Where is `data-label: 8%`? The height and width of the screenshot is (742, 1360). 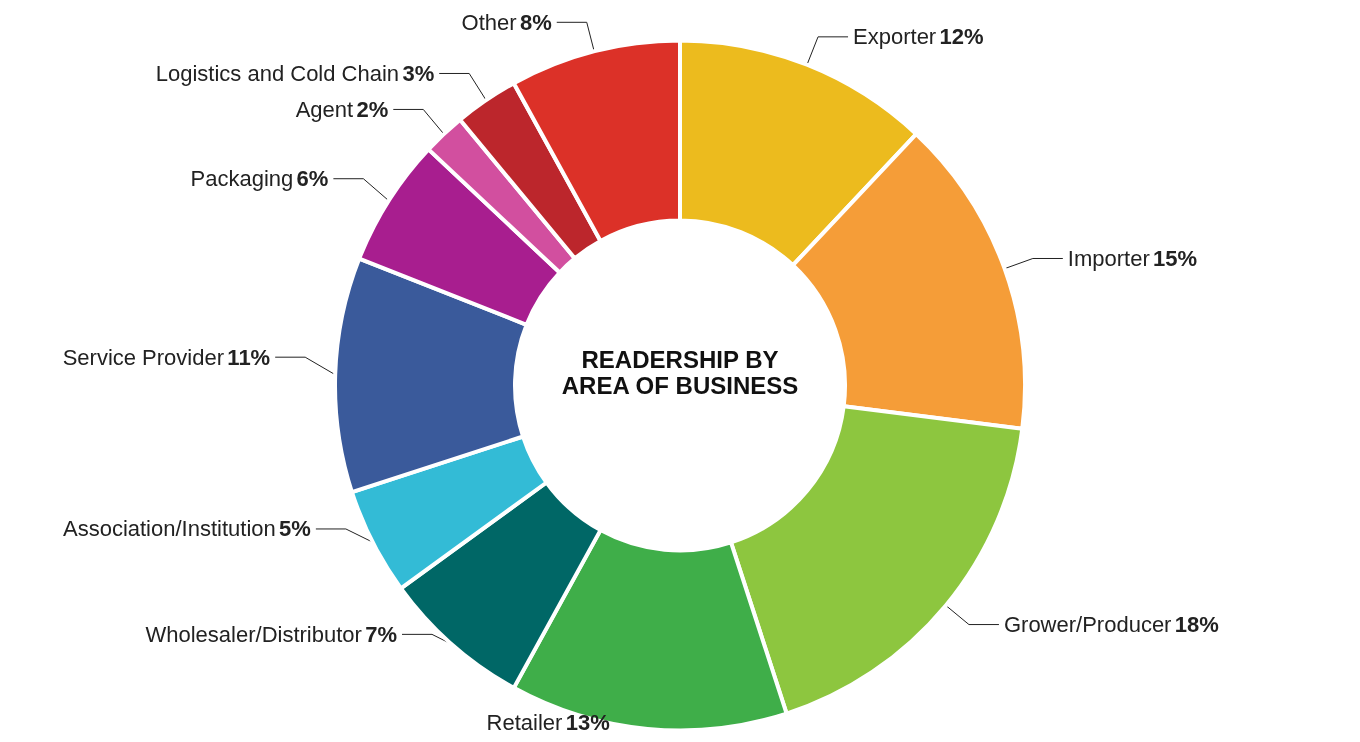
data-label: 8% is located at coordinates (535, 22).